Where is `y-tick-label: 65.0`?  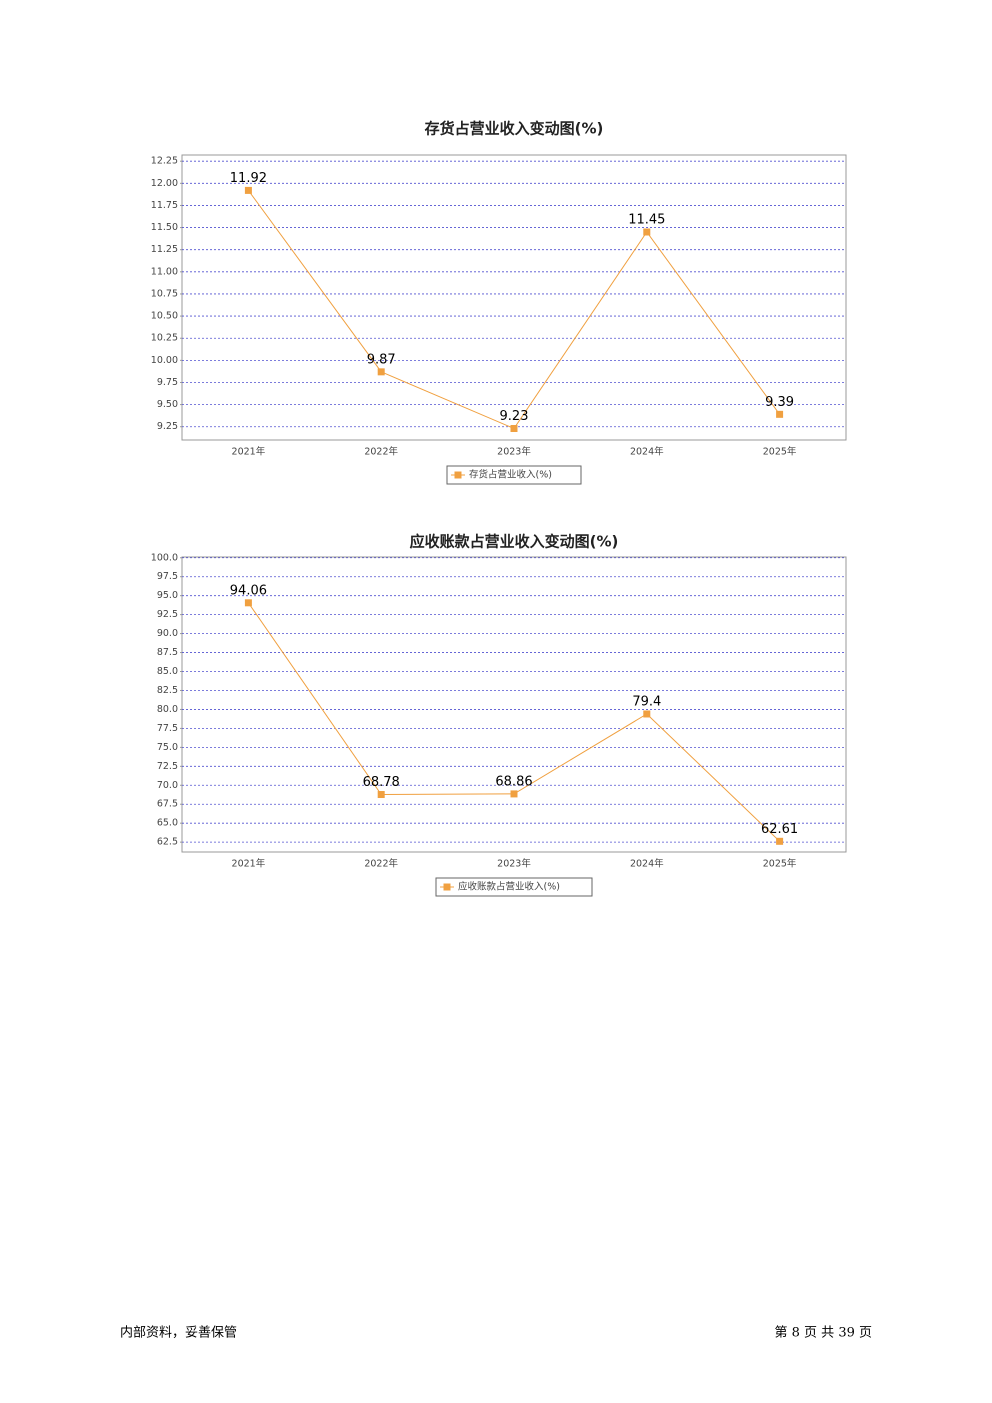 y-tick-label: 65.0 is located at coordinates (167, 823).